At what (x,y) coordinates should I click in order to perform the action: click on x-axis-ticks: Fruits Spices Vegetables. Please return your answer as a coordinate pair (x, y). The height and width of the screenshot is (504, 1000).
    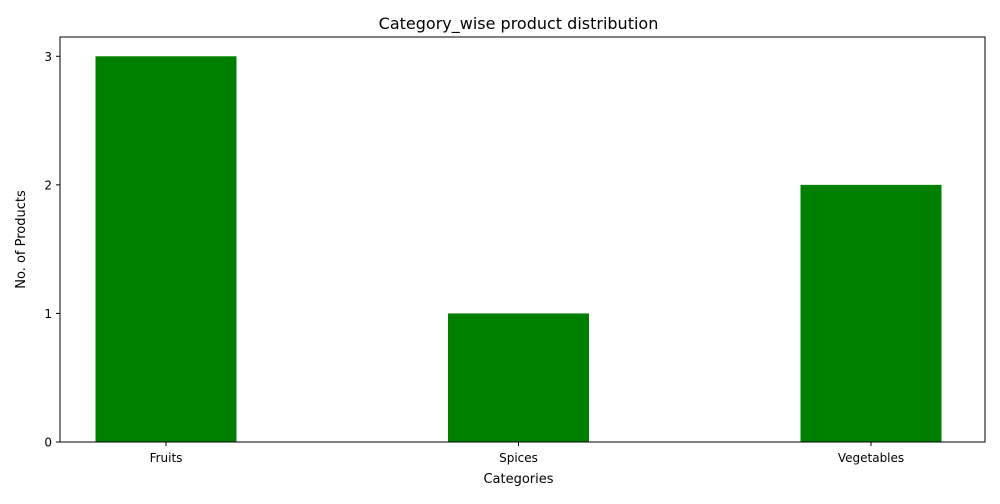
    Looking at the image, I should click on (527, 453).